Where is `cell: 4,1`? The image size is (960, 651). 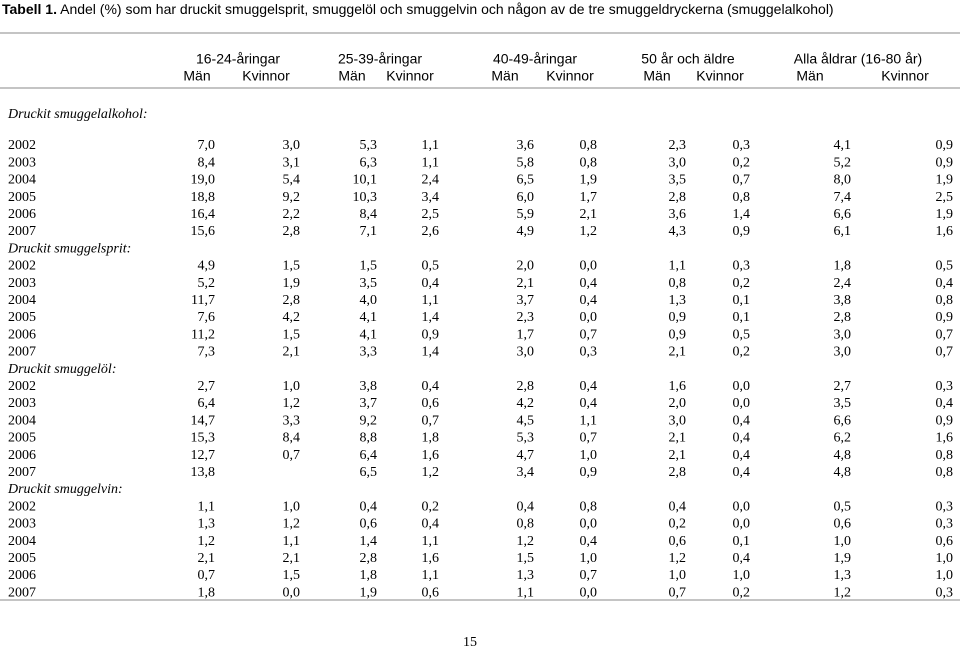
cell: 4,1 is located at coordinates (369, 334).